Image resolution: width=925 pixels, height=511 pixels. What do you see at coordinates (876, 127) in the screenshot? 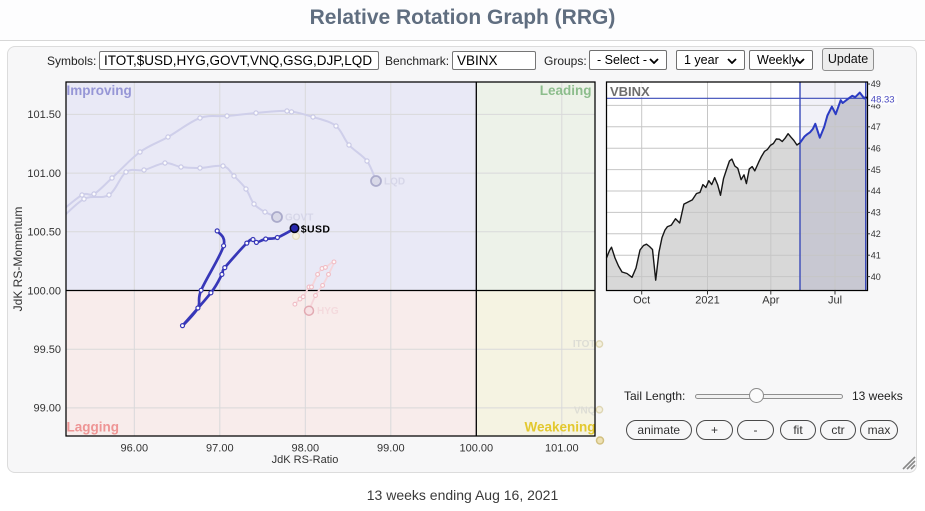
I see `svg-text: 47` at bounding box center [876, 127].